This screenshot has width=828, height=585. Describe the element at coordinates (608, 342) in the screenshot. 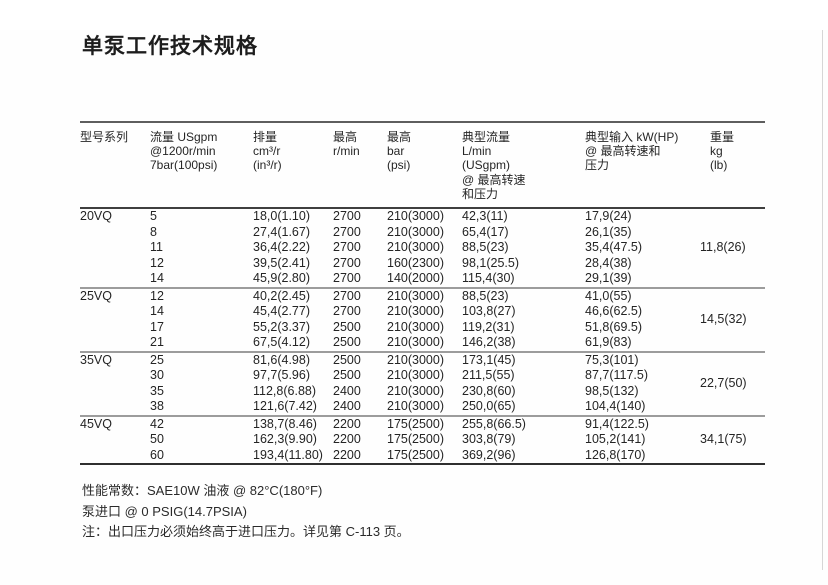

I see `typical-input-value: 61,9(83)` at that location.